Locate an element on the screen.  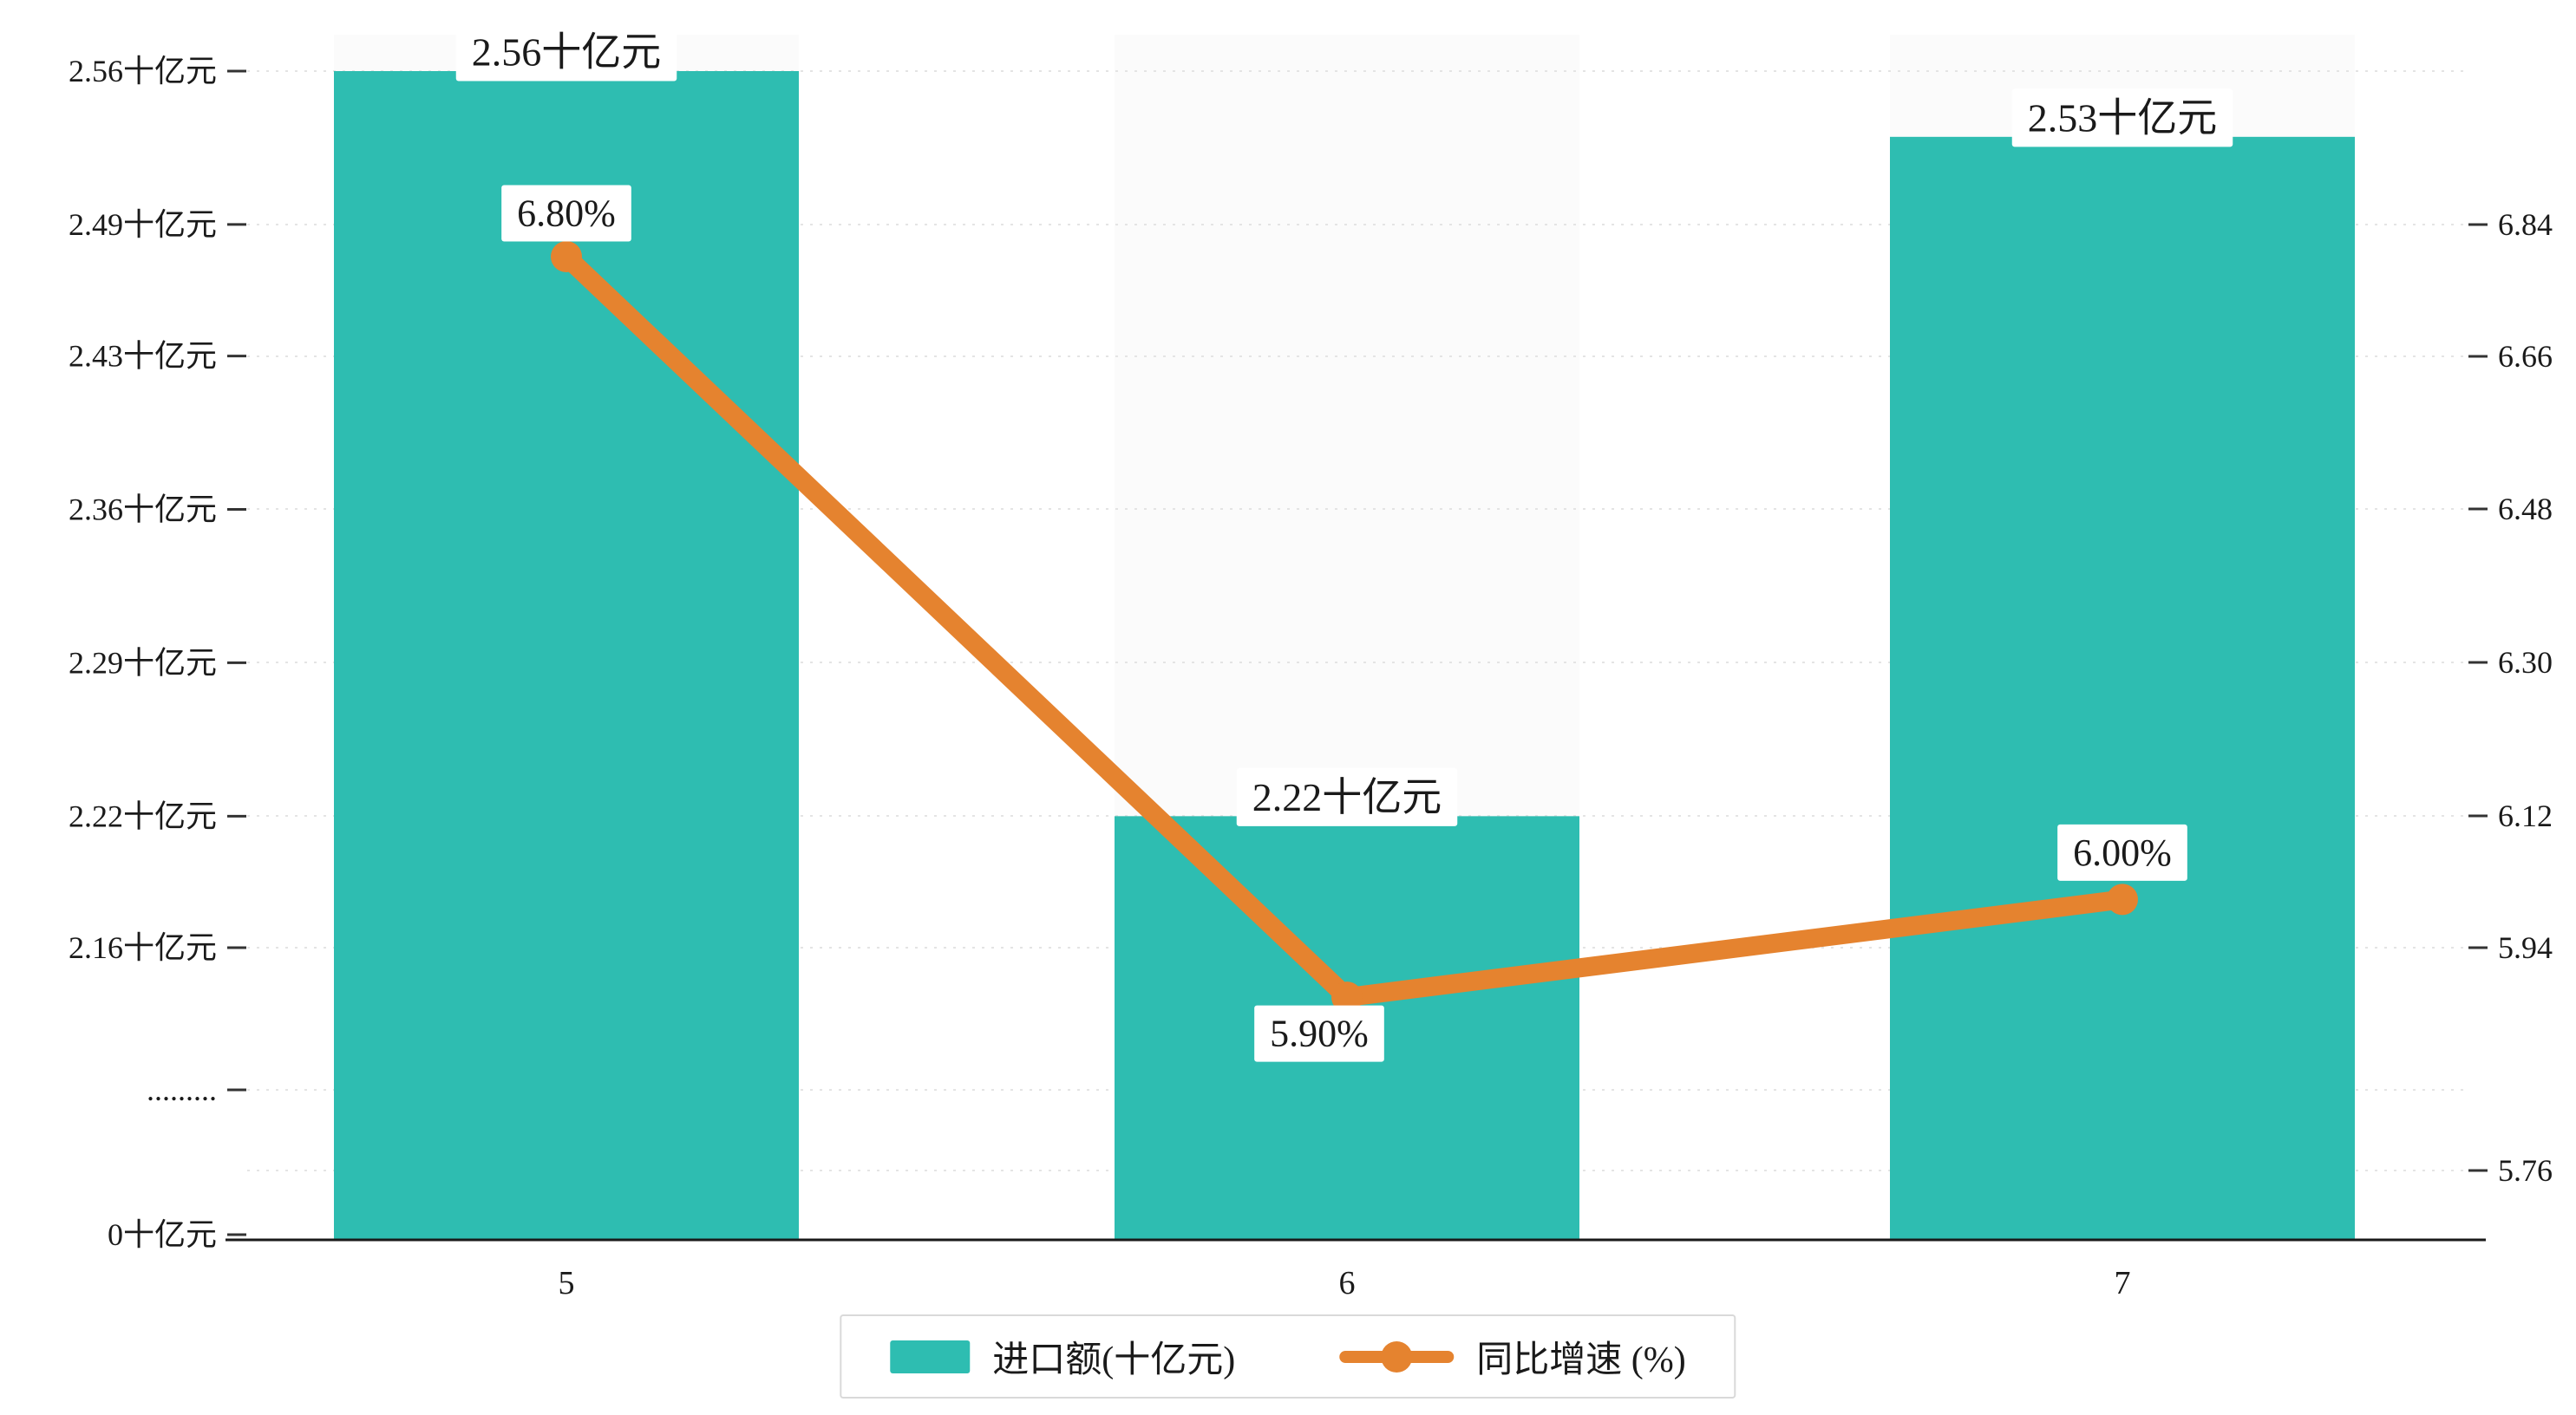
bar-value-label: 2.22十亿元 is located at coordinates (1347, 797).